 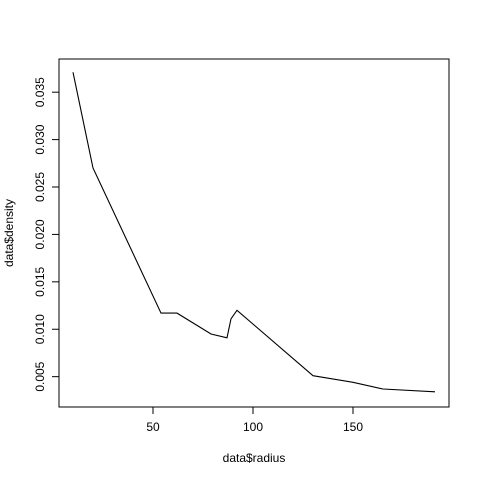 What do you see at coordinates (40, 376) in the screenshot?
I see `y-tick-label: 0.005` at bounding box center [40, 376].